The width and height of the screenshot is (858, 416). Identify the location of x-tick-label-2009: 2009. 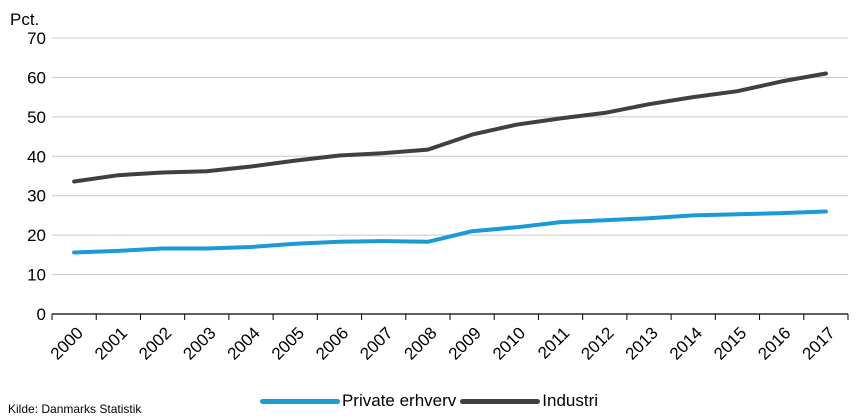
(465, 343).